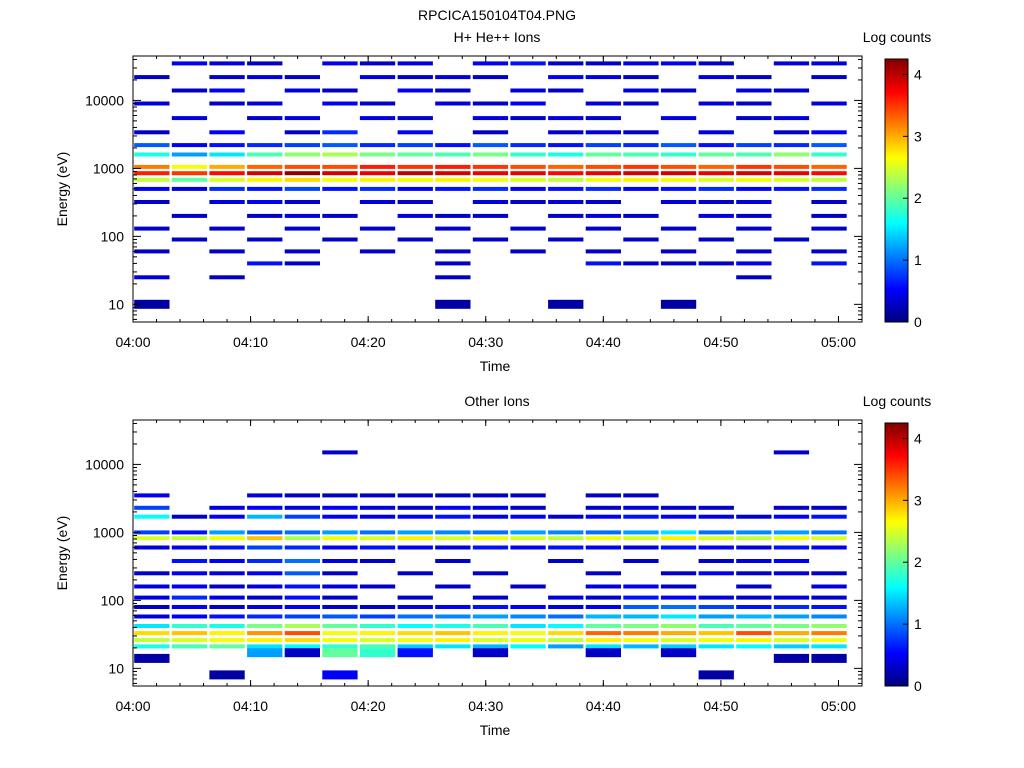 The image size is (1024, 768). Describe the element at coordinates (108, 168) in the screenshot. I see `y-tick-label: 1000` at that location.